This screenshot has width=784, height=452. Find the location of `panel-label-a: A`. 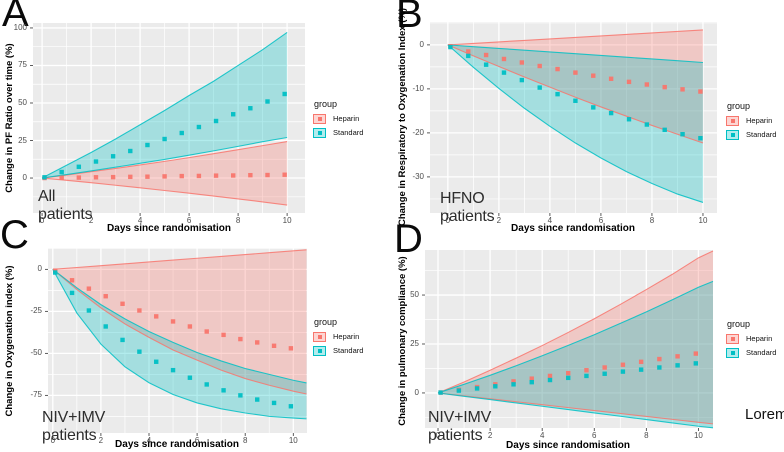

panel-label-a: A is located at coordinates (15, 17).